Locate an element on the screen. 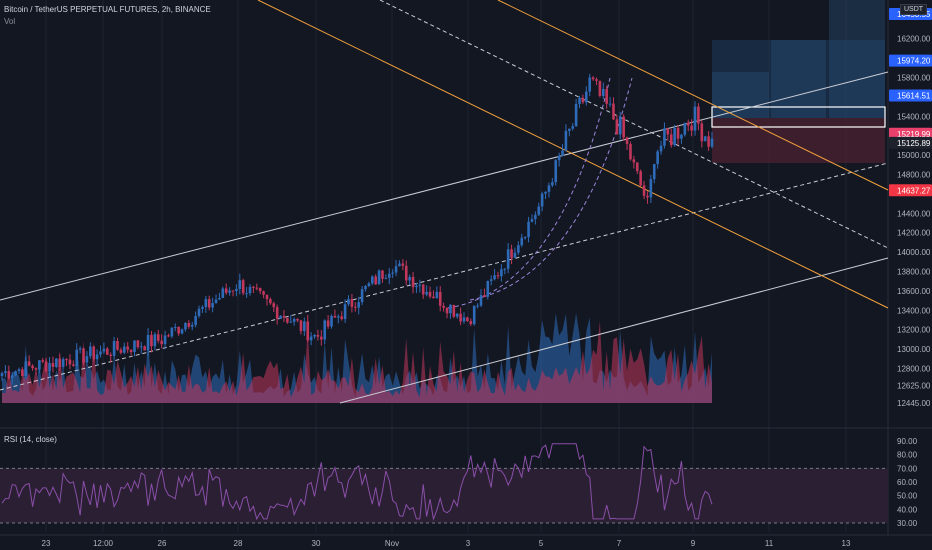  rsi-tick-label: 30.00 is located at coordinates (907, 523).